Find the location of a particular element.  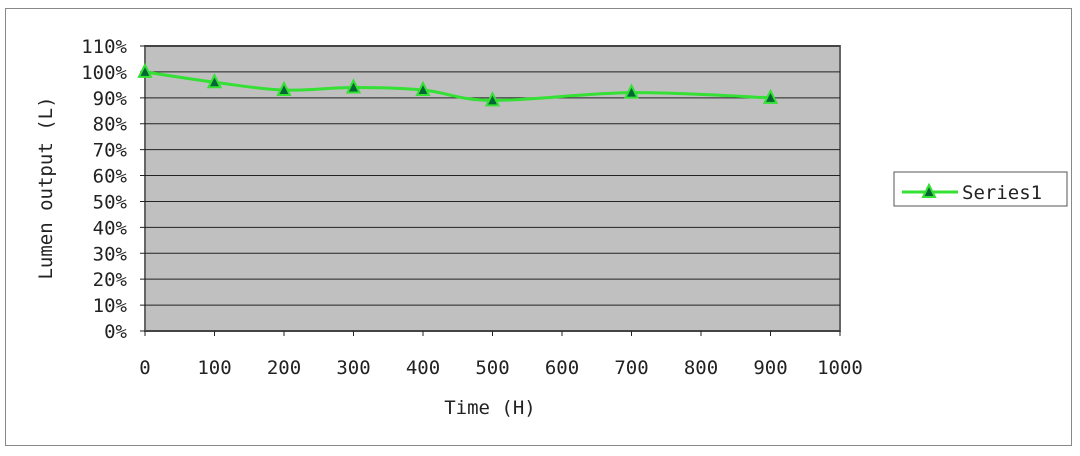

x-tick-label: 900 is located at coordinates (770, 368).